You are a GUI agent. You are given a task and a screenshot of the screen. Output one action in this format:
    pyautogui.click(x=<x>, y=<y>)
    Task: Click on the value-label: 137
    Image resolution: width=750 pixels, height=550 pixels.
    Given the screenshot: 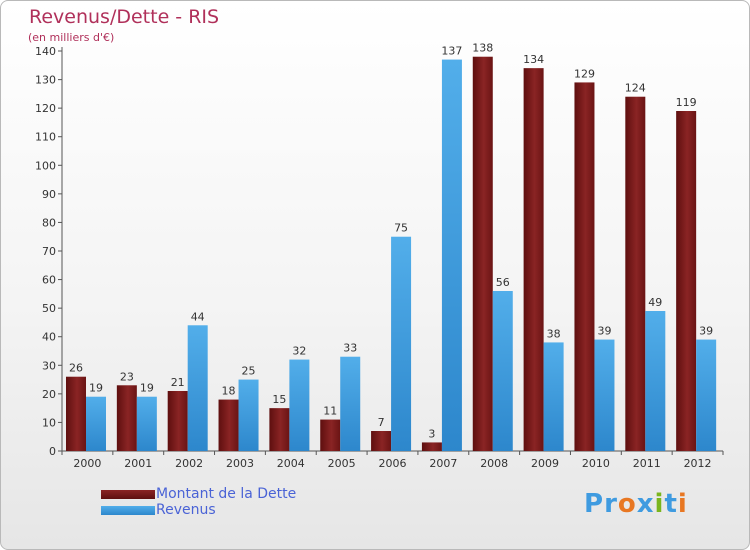 What is the action you would take?
    pyautogui.click(x=451, y=51)
    